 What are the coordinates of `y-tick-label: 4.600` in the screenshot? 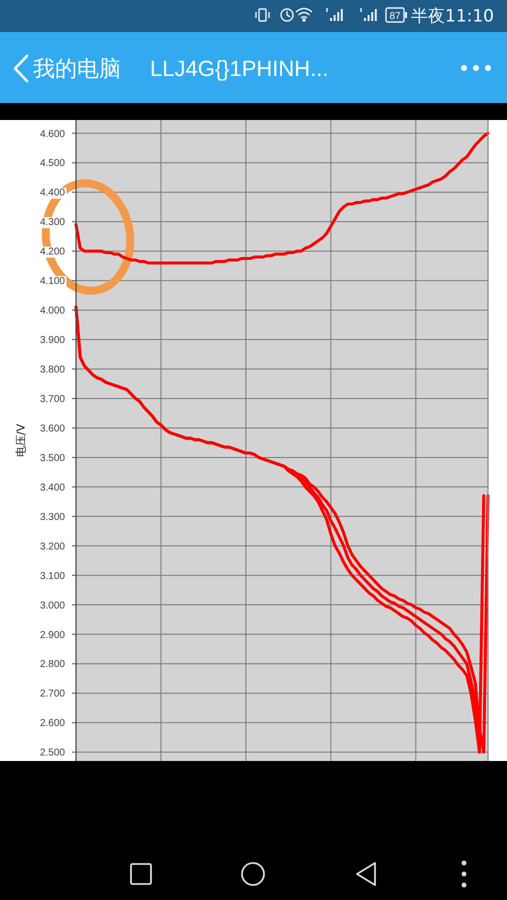 It's located at (53, 134).